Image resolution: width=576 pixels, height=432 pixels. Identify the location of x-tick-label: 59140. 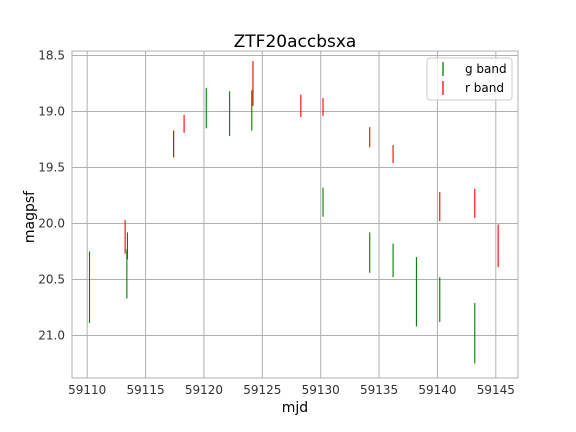
(437, 390).